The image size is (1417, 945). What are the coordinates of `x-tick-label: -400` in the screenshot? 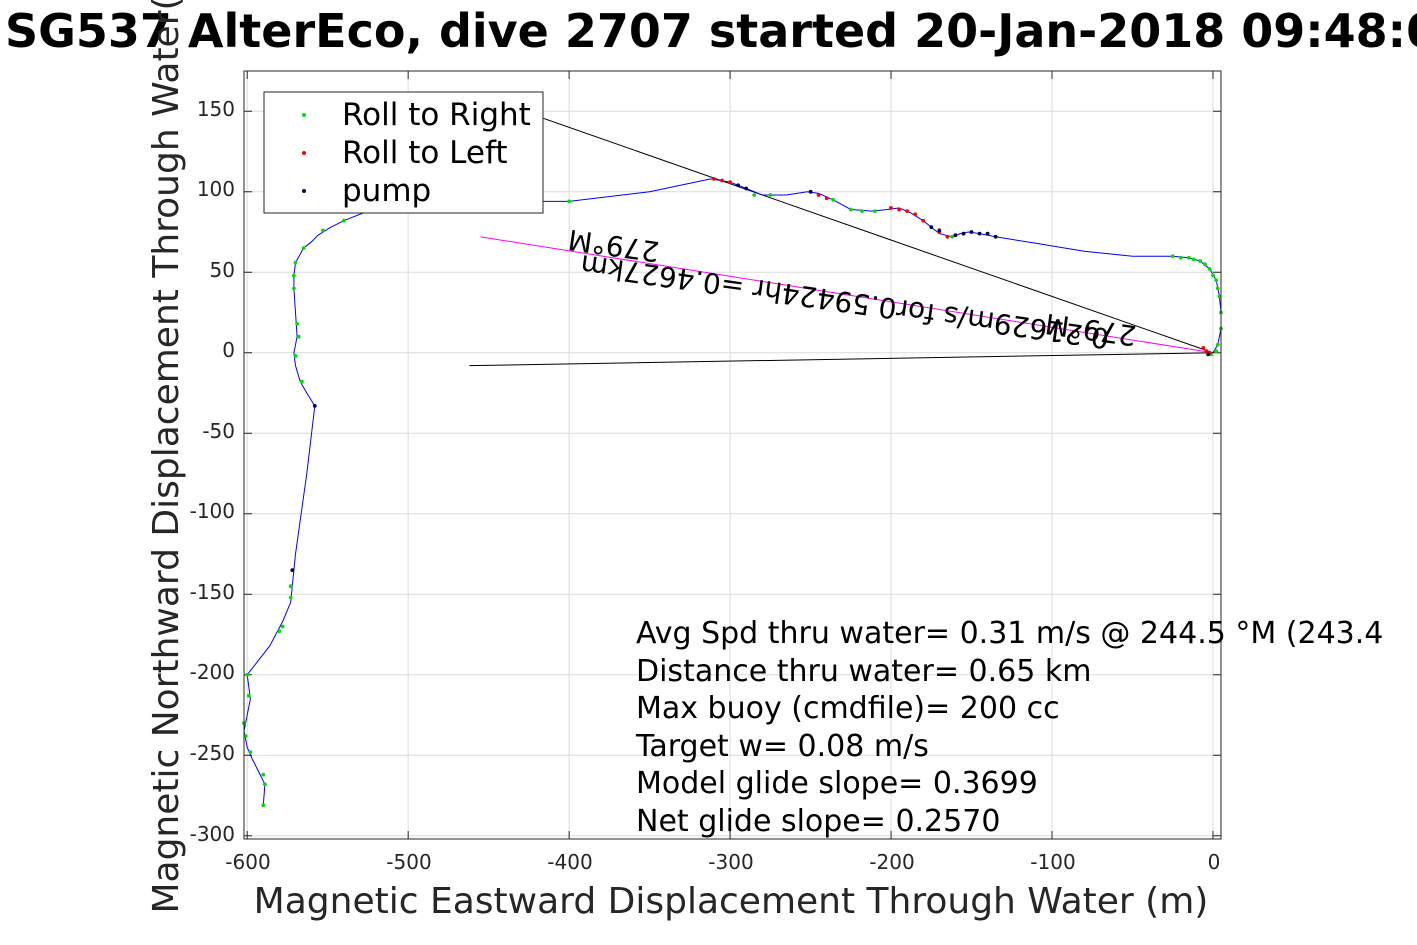 It's located at (569, 862).